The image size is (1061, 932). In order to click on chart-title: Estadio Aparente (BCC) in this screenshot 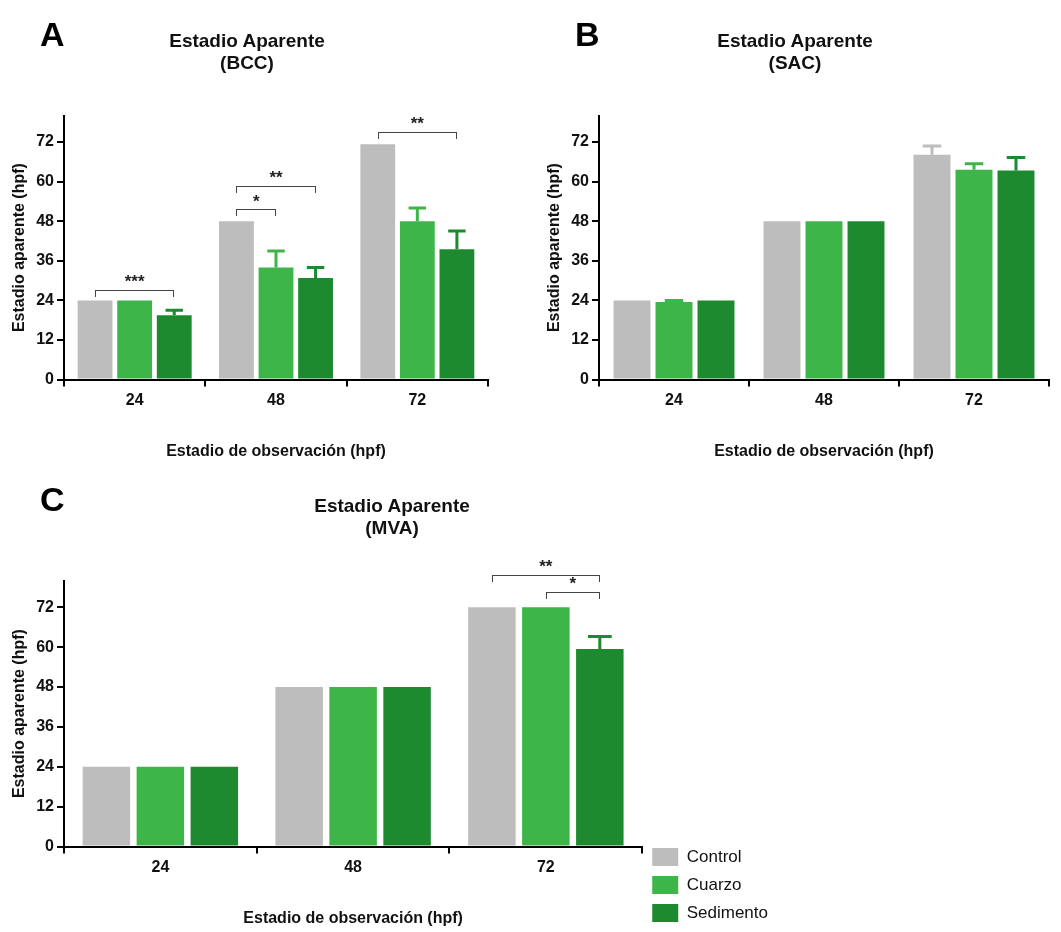, I will do `click(247, 51)`.